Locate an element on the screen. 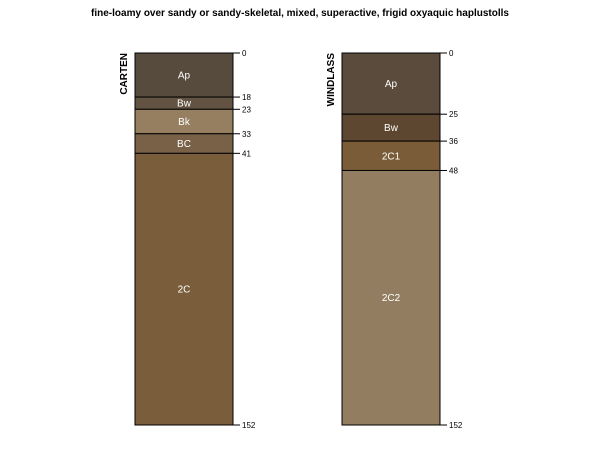  depth-label: 23 is located at coordinates (246, 109).